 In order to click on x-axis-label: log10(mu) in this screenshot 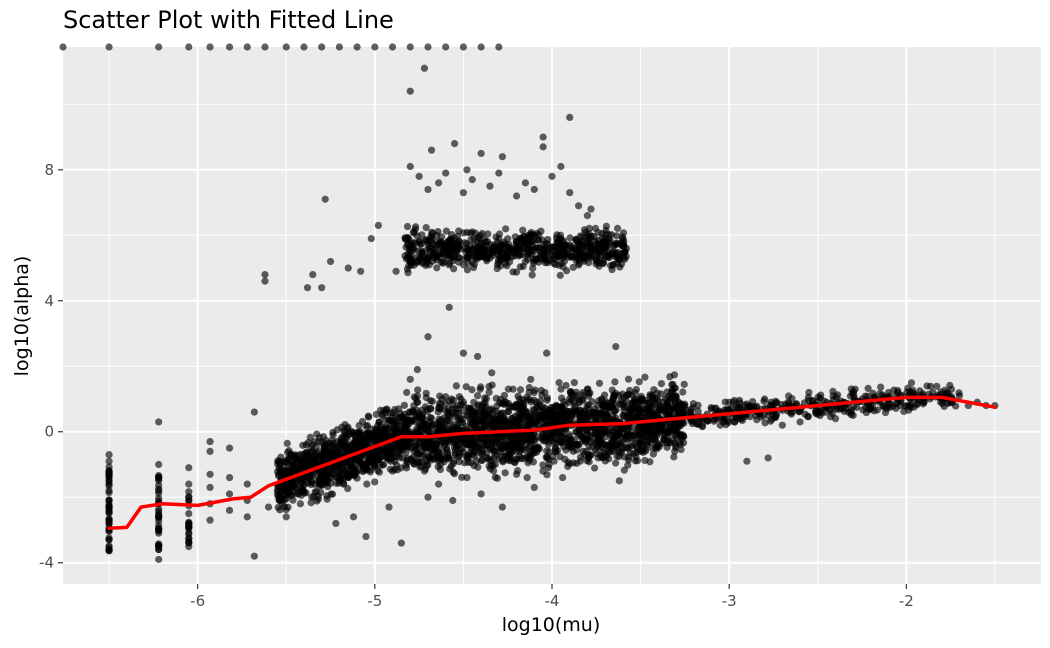, I will do `click(551, 625)`.